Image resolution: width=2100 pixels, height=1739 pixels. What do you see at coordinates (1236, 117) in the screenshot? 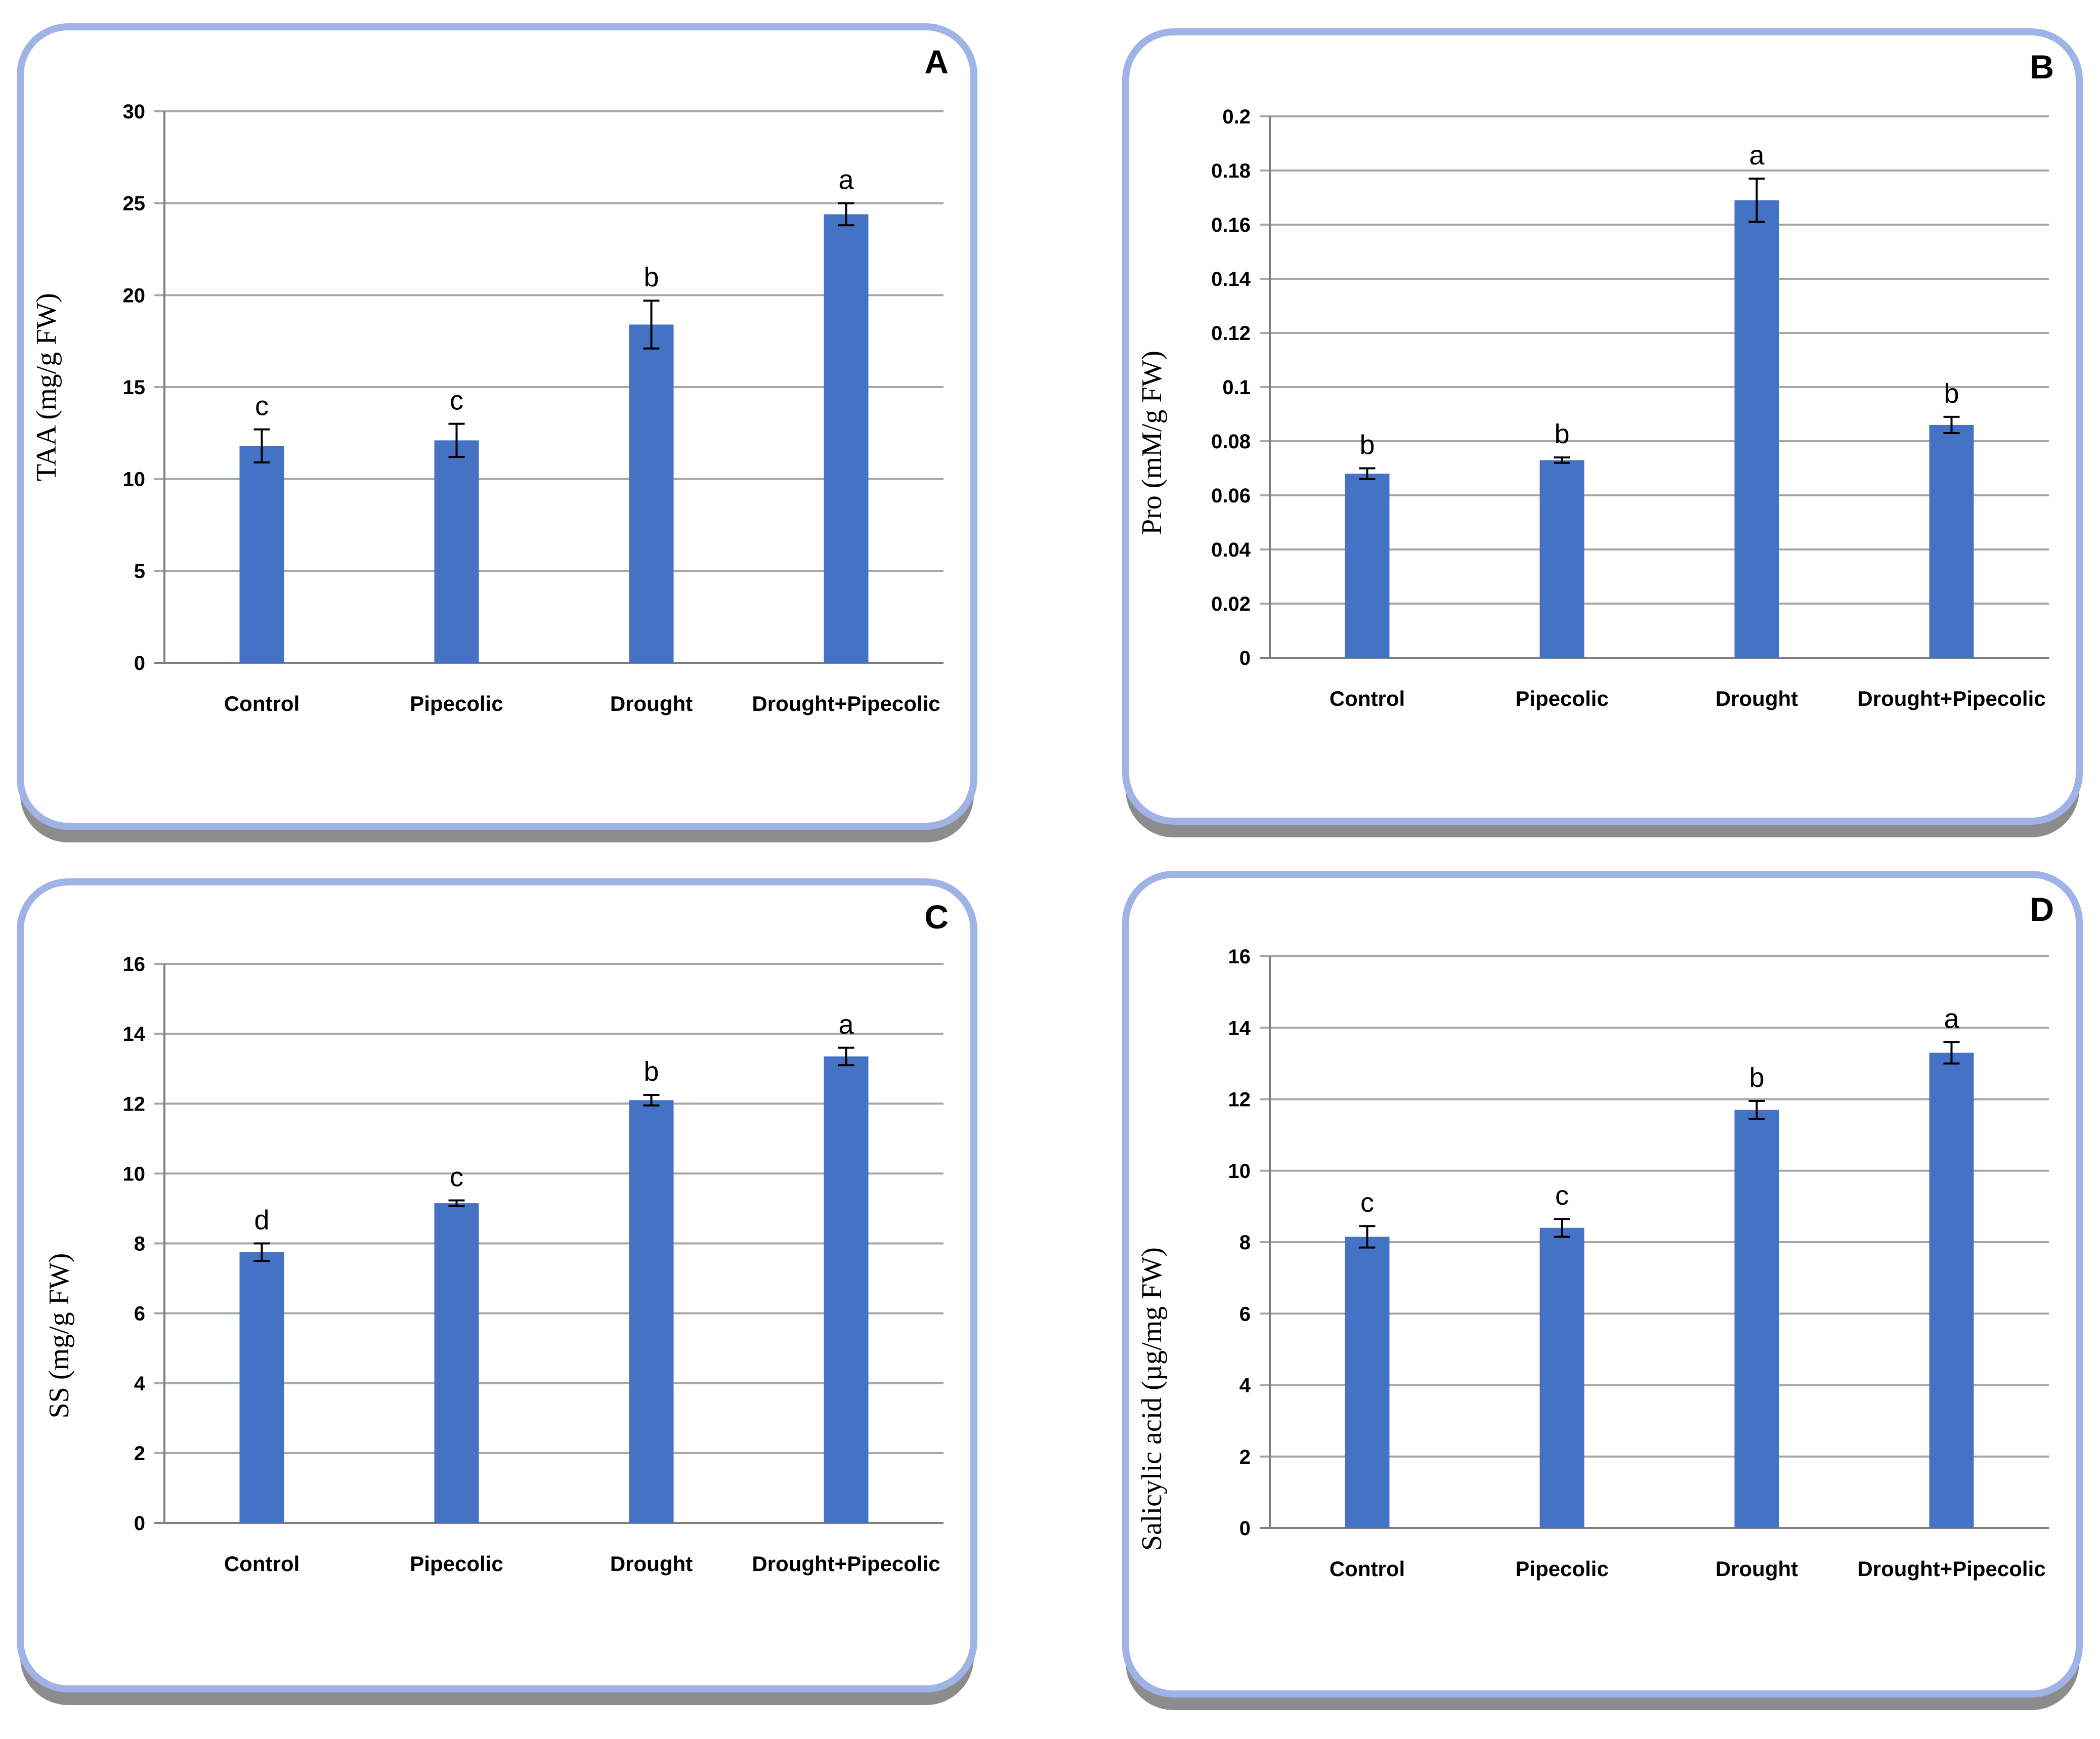
I see `y-tick-label: 0.2` at bounding box center [1236, 117].